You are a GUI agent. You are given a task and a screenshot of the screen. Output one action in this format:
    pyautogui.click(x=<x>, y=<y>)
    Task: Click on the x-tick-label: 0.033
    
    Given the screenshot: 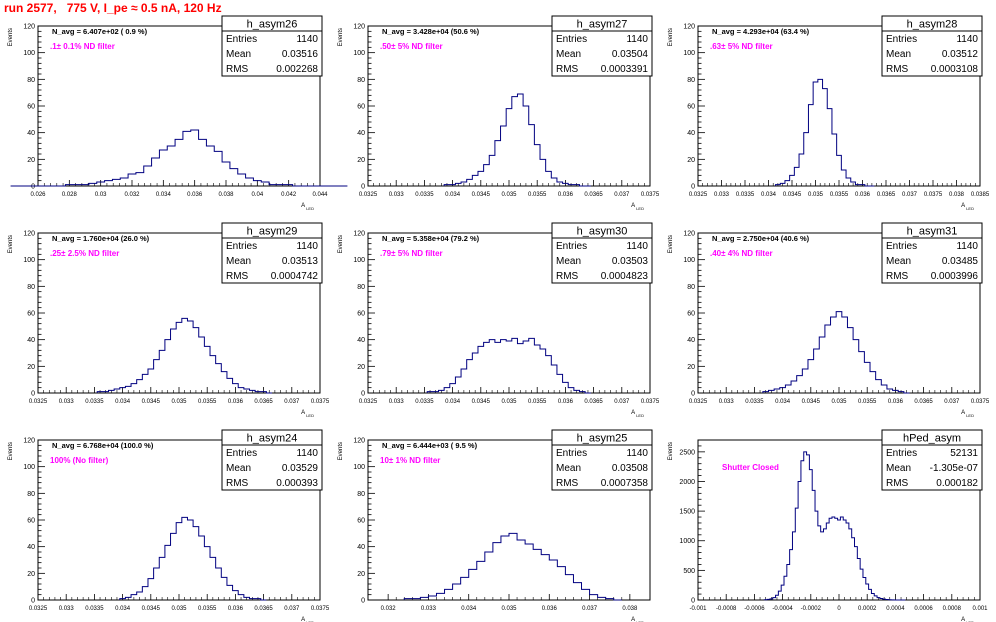 What is the action you would take?
    pyautogui.click(x=722, y=195)
    